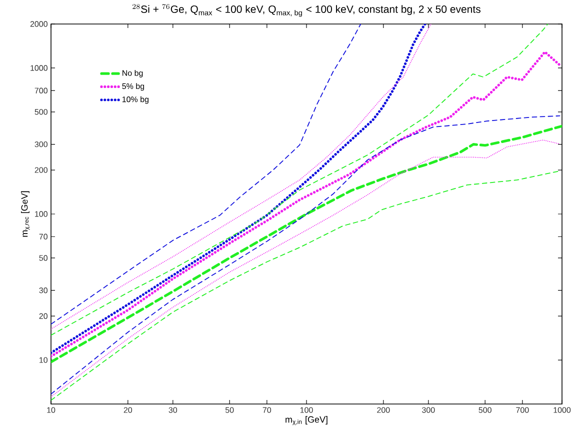  What do you see at coordinates (43, 291) in the screenshot?
I see `y-tick-label: 30` at bounding box center [43, 291].